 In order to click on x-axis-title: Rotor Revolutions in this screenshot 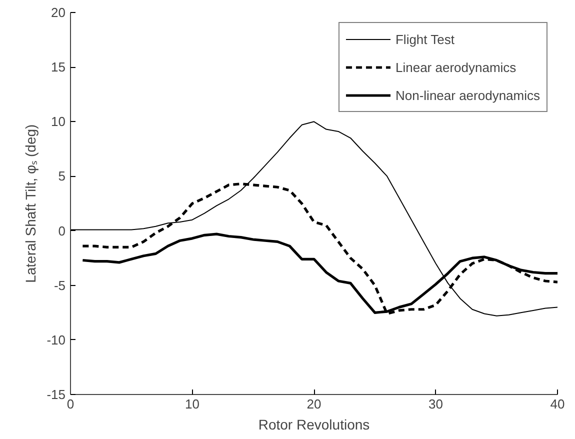, I will do `click(314, 424)`.